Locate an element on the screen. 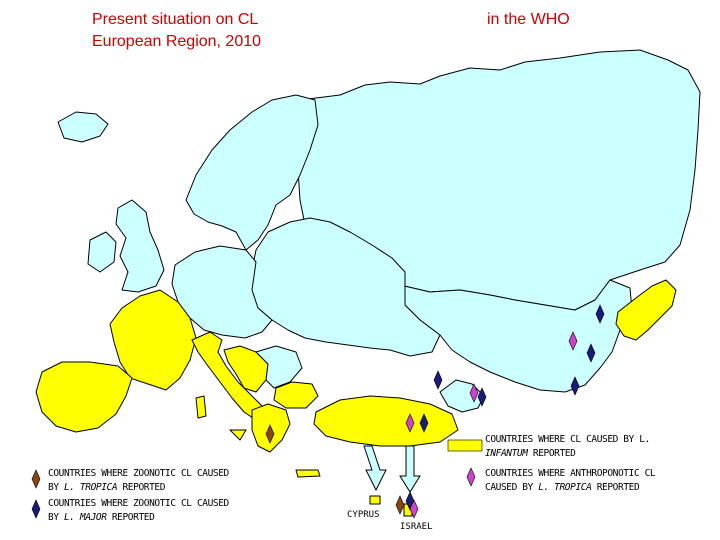 This screenshot has width=720, height=540. cyprus is located at coordinates (375, 500).